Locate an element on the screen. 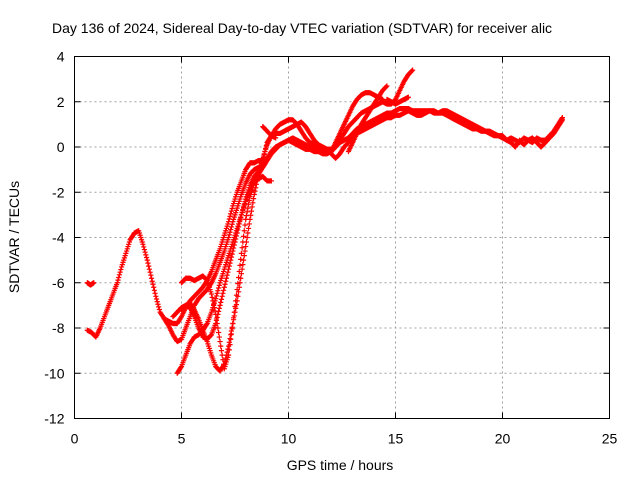  x-tick-label: 25 is located at coordinates (610, 439).